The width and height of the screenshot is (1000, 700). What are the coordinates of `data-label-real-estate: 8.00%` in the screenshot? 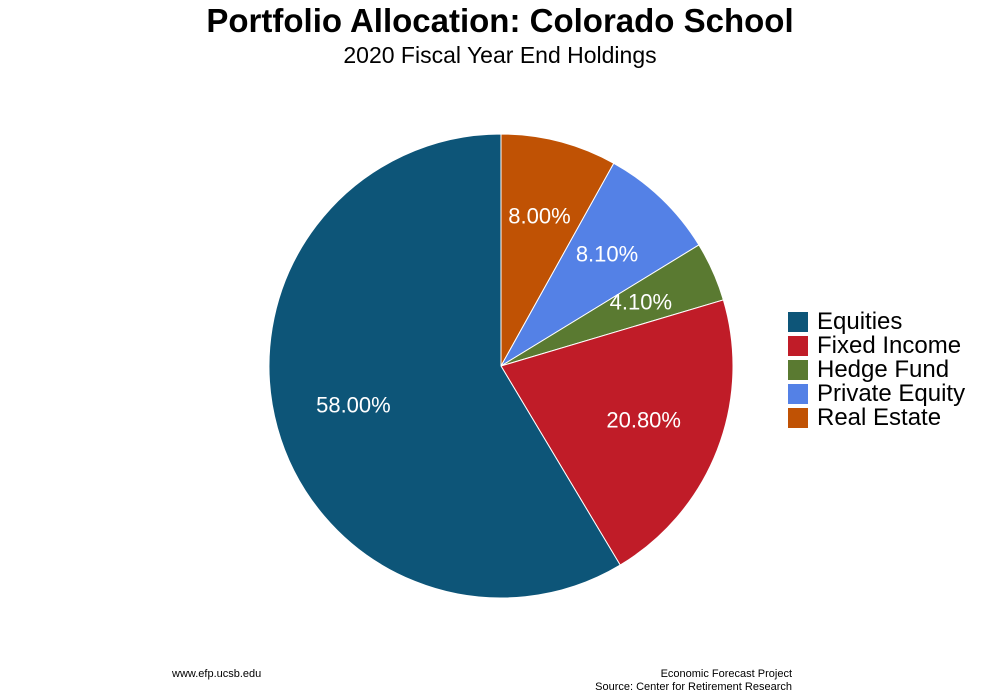 It's located at (539, 216).